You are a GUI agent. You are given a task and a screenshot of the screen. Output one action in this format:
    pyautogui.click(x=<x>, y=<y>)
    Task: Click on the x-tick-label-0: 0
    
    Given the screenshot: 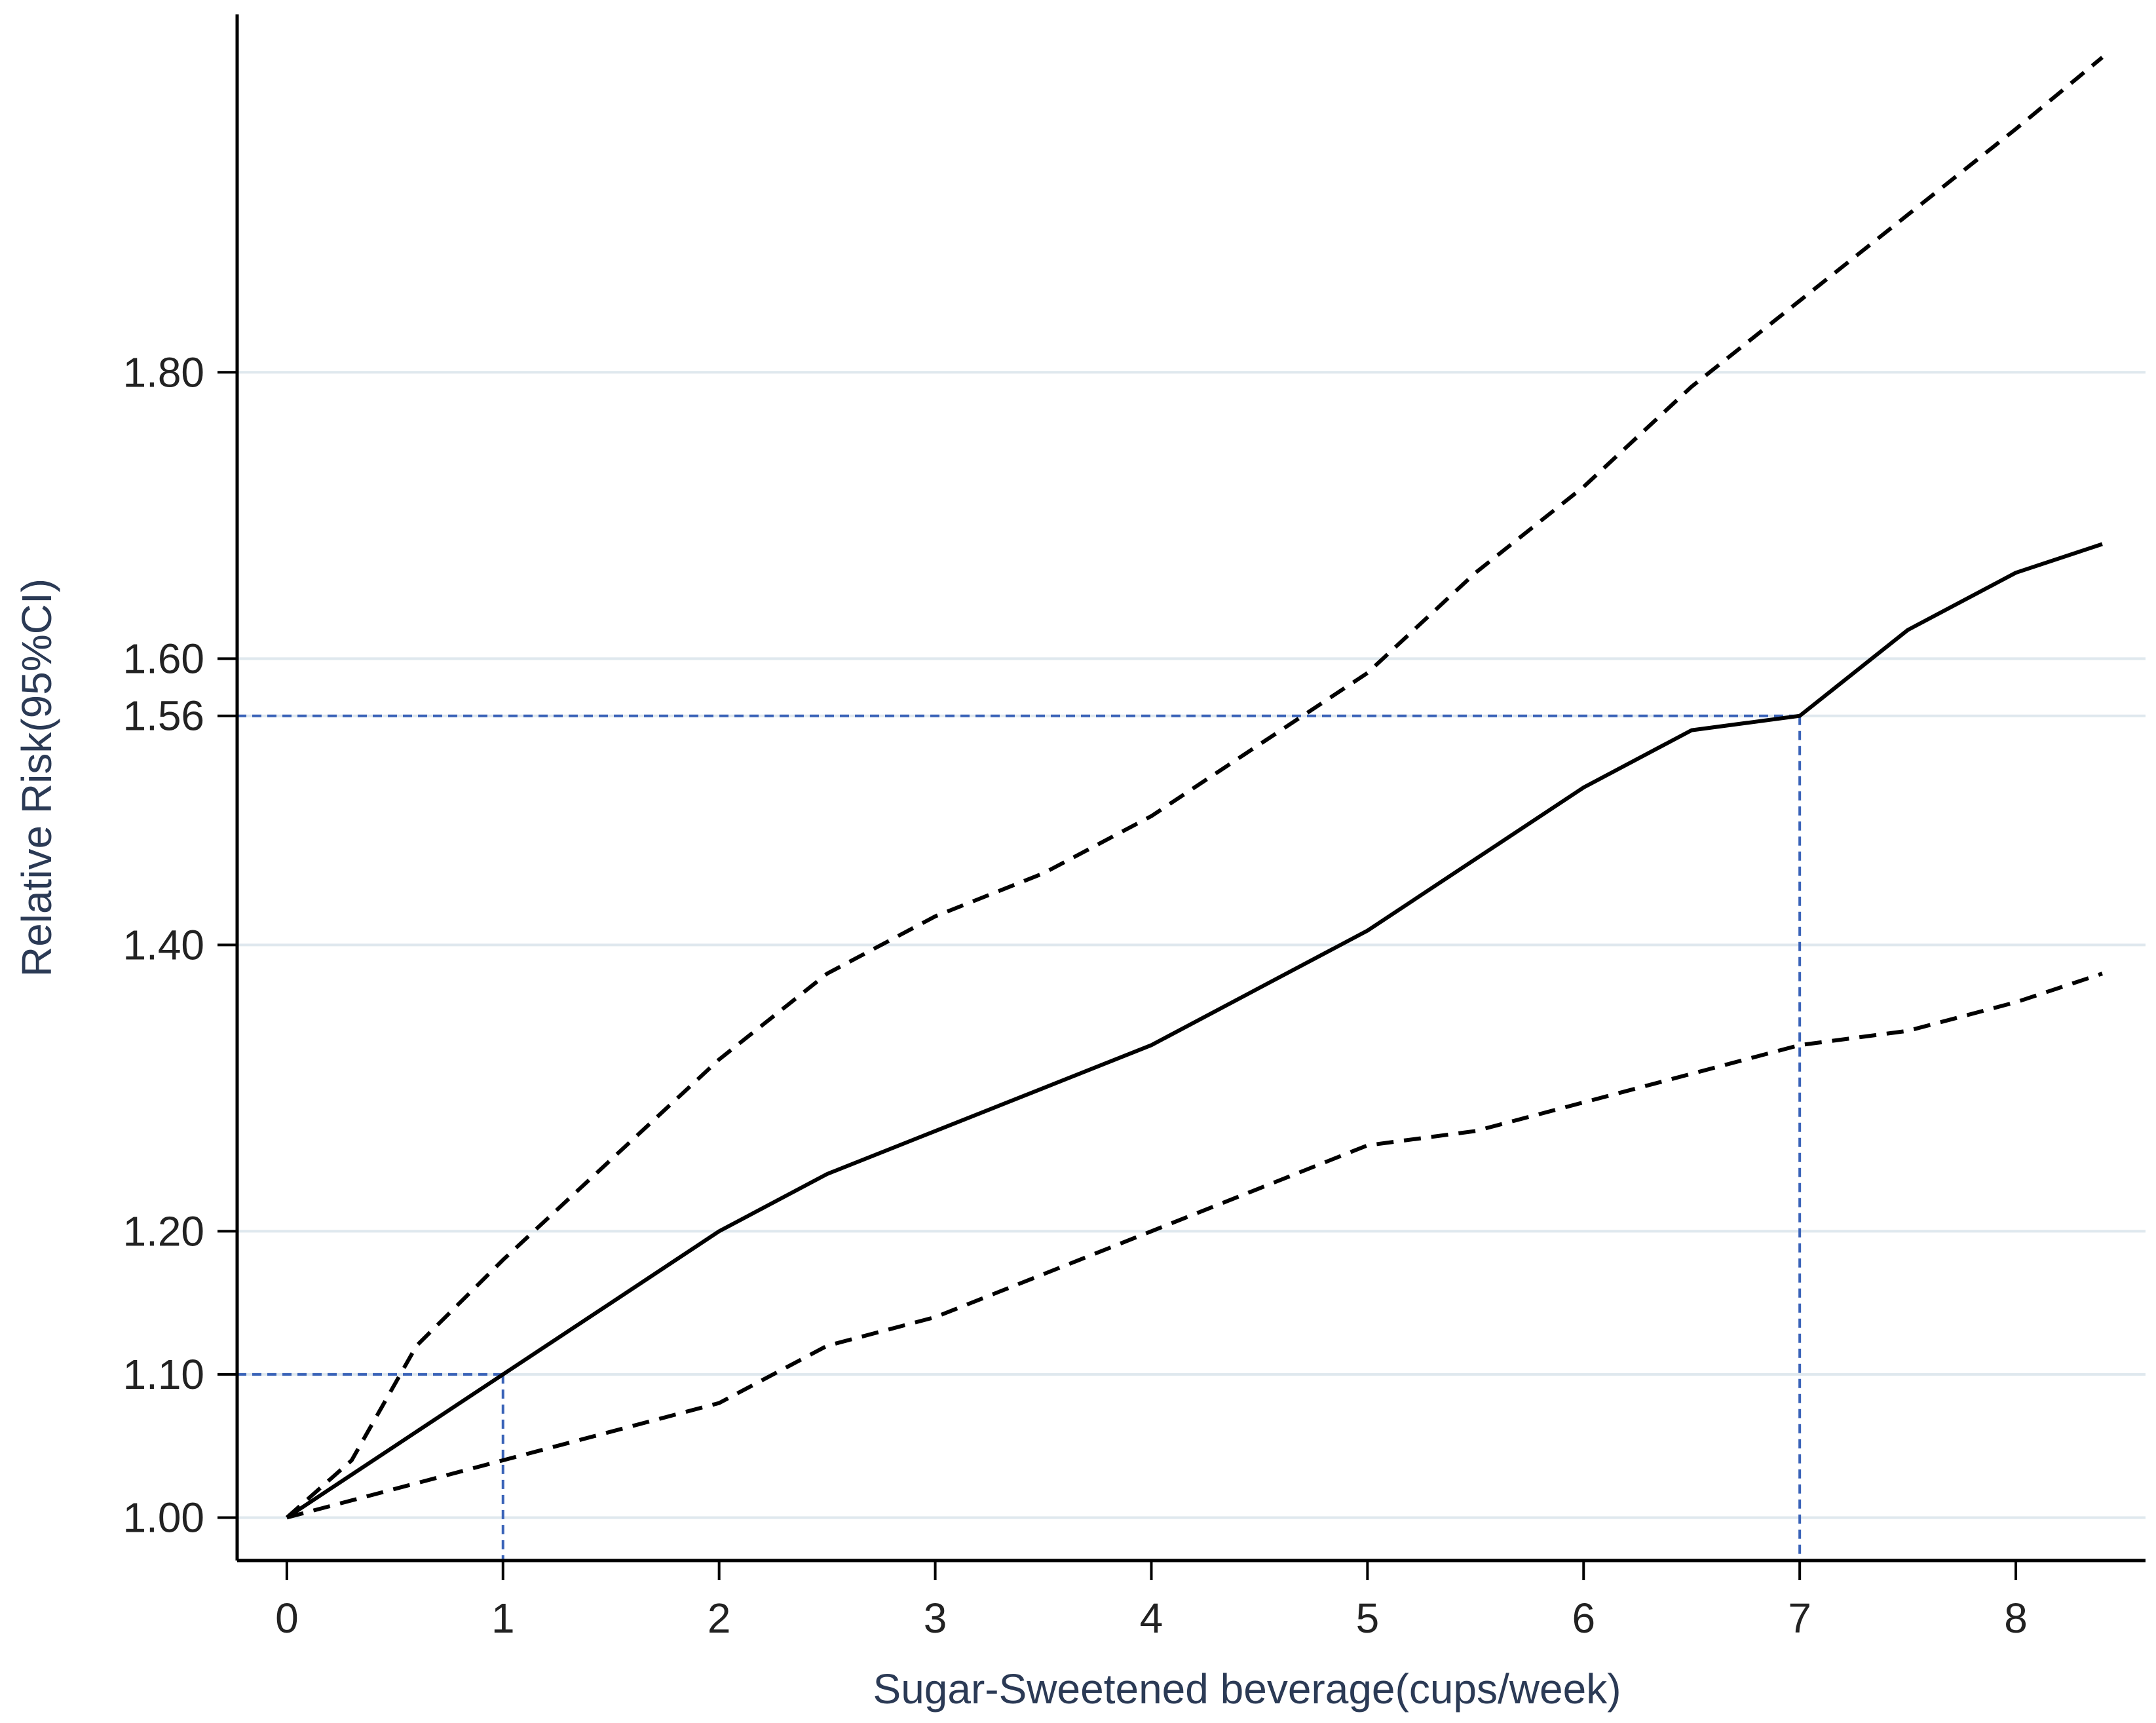 What is the action you would take?
    pyautogui.click(x=287, y=1618)
    